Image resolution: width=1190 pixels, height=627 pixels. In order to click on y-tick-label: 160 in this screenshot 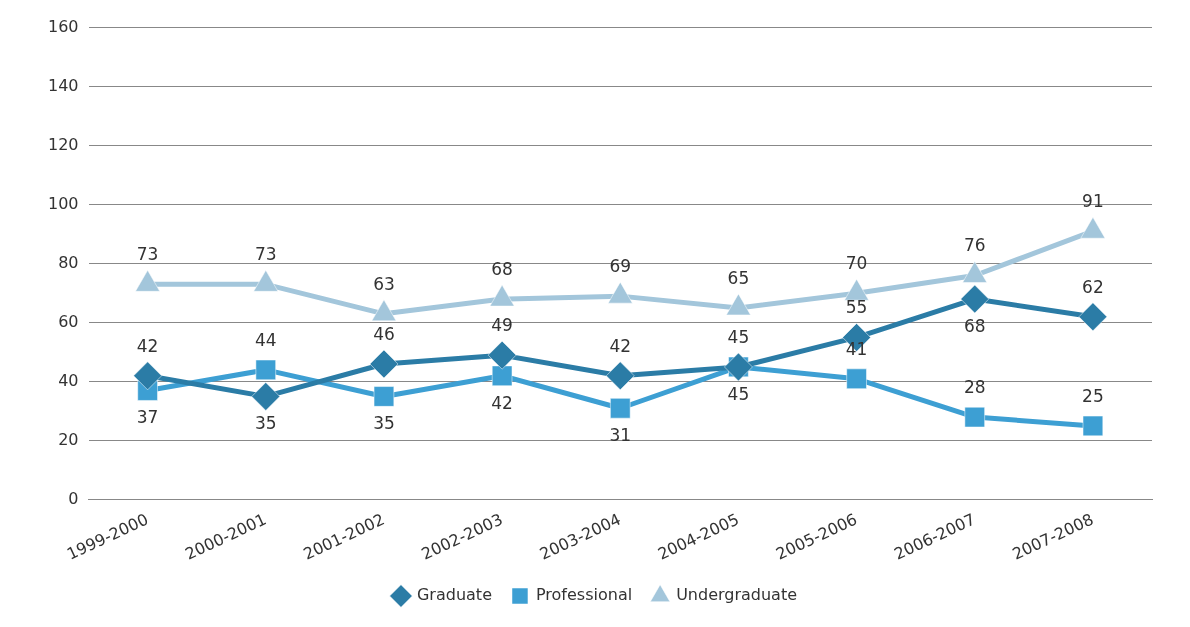, I will do `click(63, 26)`.